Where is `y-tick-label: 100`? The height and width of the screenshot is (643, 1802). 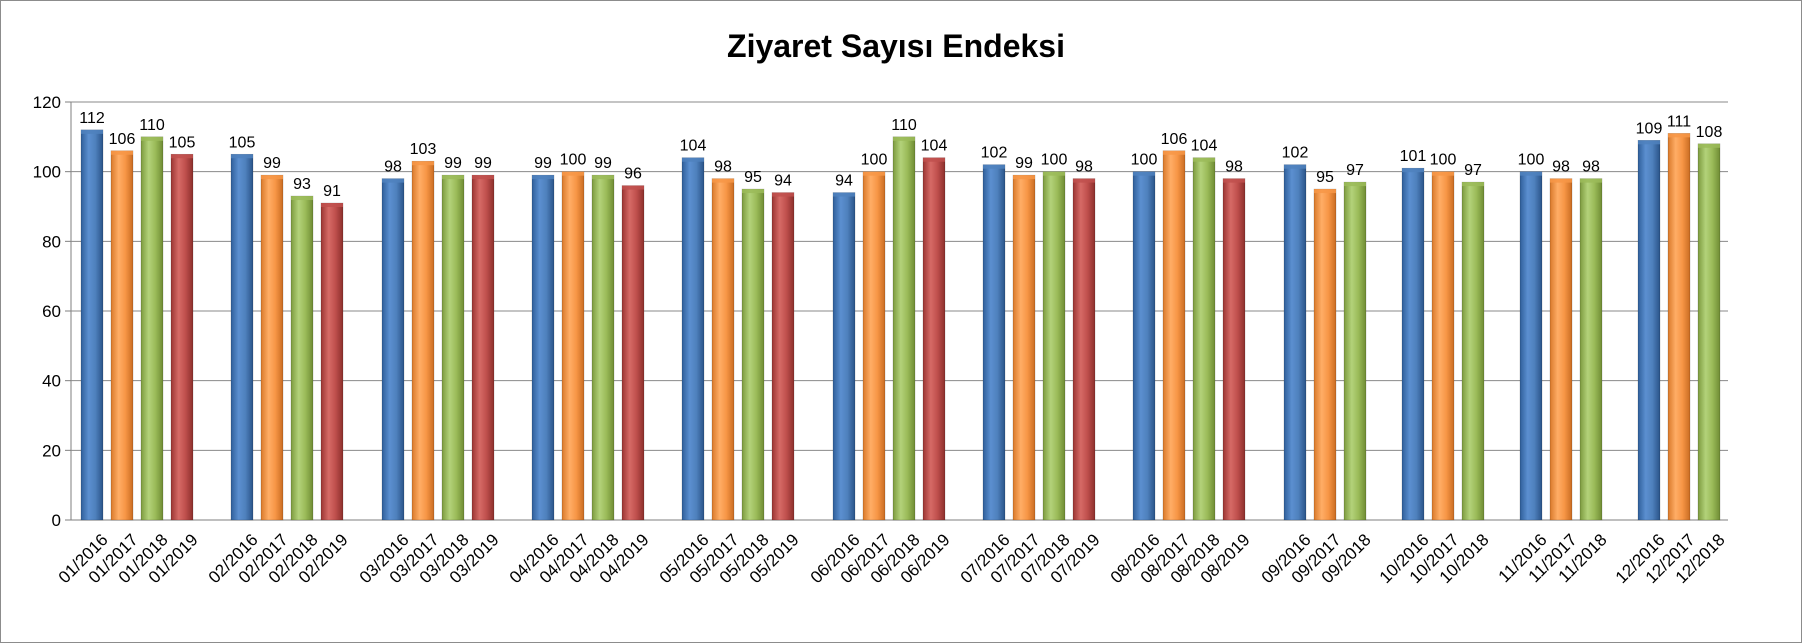
y-tick-label: 100 is located at coordinates (47, 172).